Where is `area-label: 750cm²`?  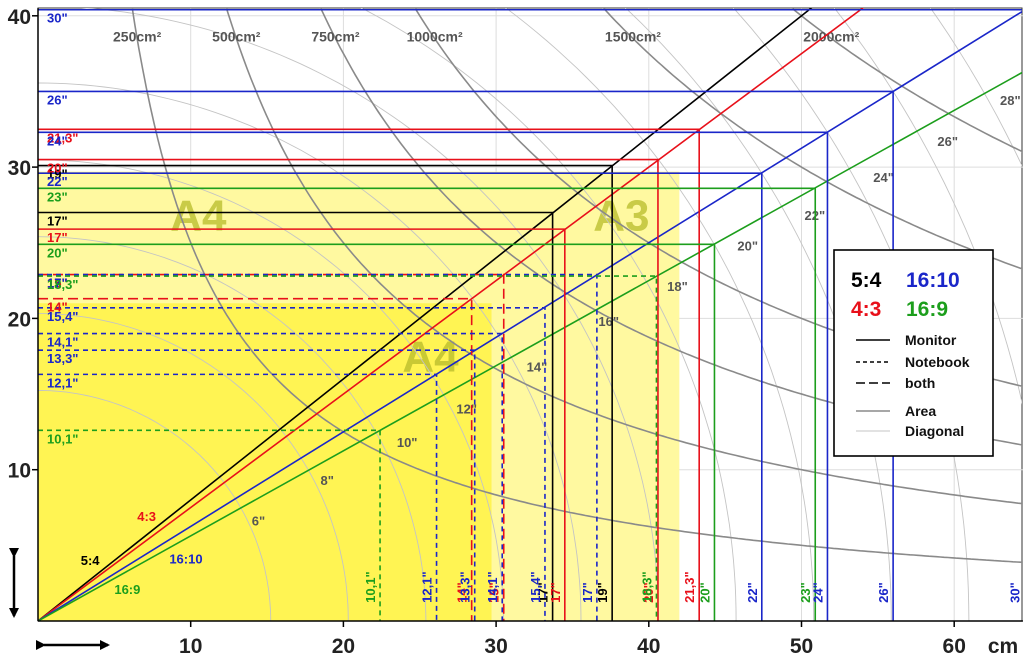
area-label: 750cm² is located at coordinates (335, 37).